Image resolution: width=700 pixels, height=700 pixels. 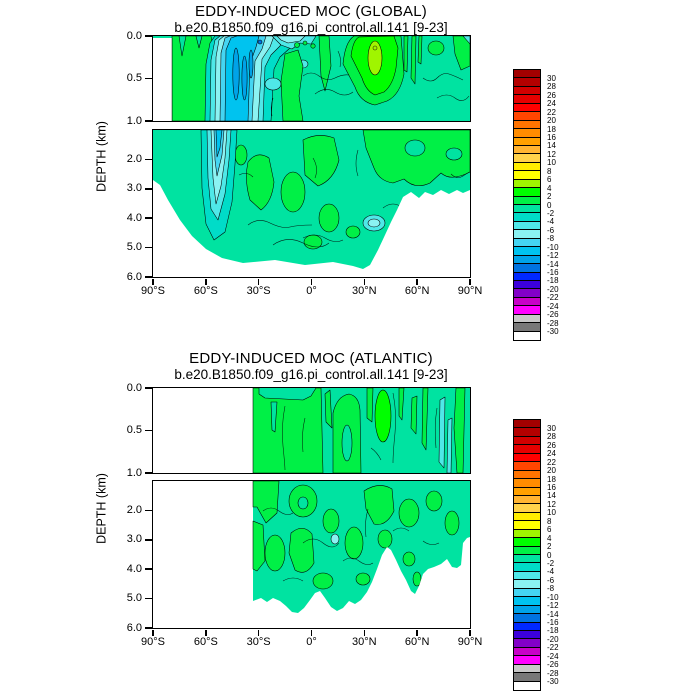 I want to click on colorbar-tick-label: -14, so click(x=553, y=614).